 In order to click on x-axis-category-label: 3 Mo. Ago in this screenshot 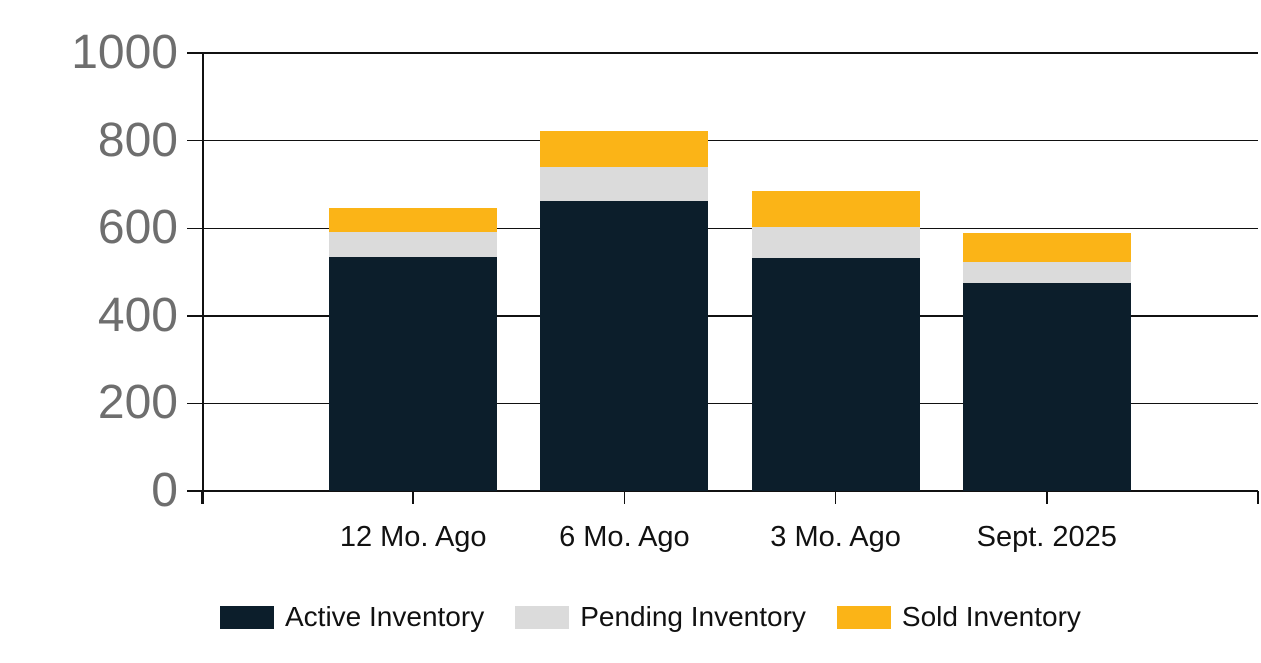, I will do `click(835, 537)`.